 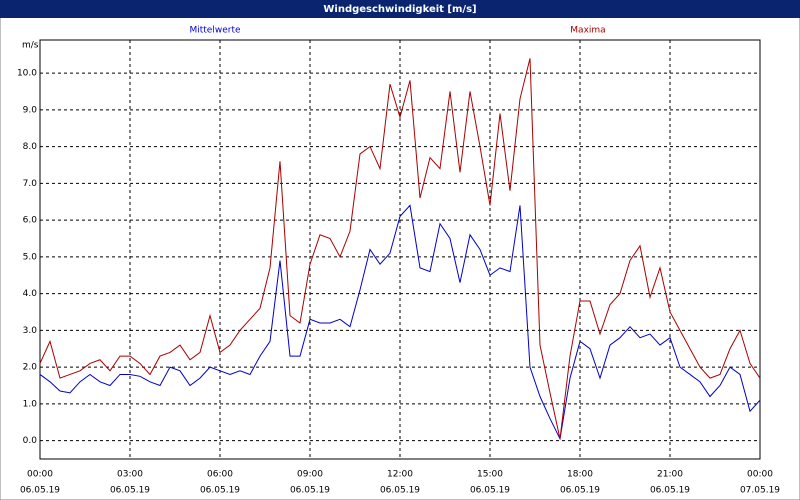 I want to click on legend-label: Maxima, so click(x=587, y=31).